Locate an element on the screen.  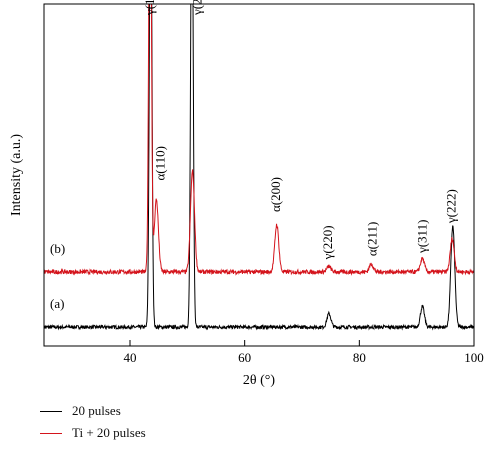
legend-label: 20 pulses is located at coordinates (96, 410).